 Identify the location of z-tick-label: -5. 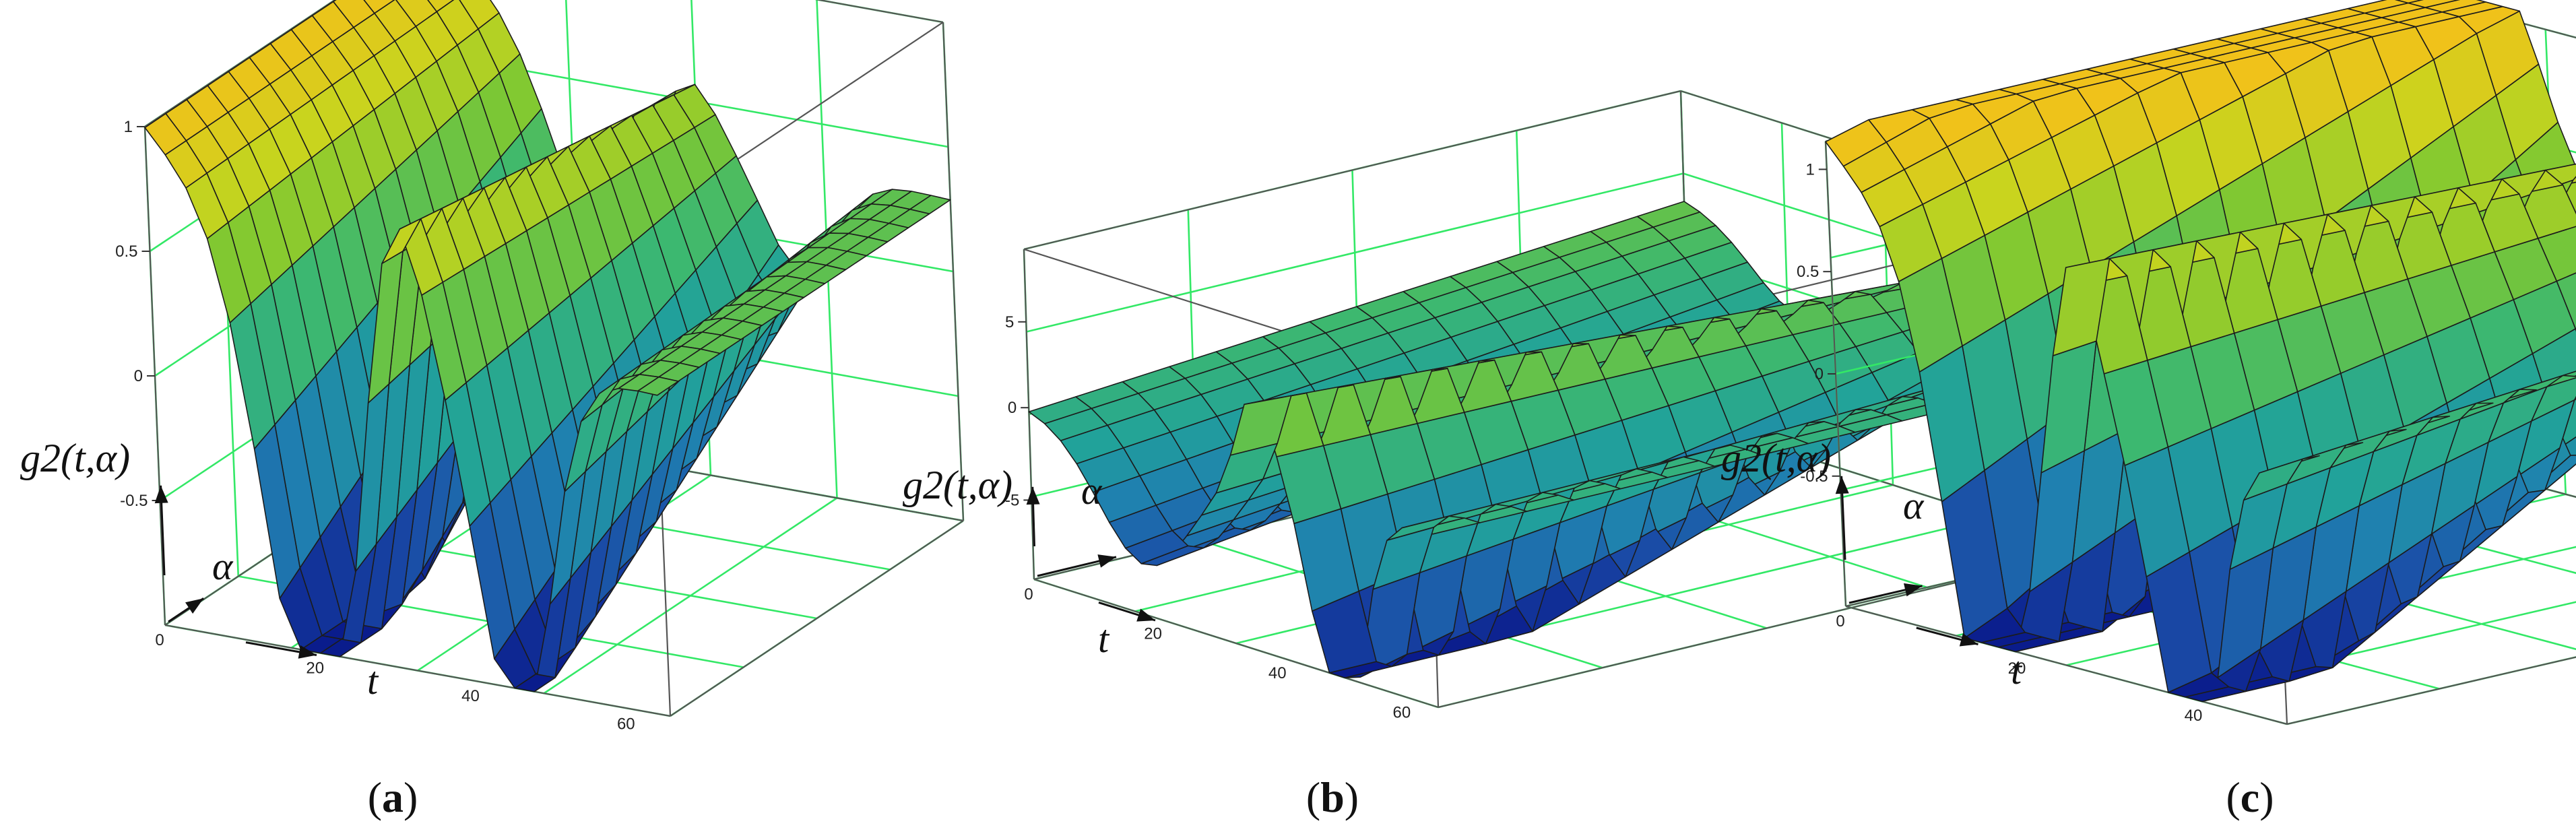
(1012, 500).